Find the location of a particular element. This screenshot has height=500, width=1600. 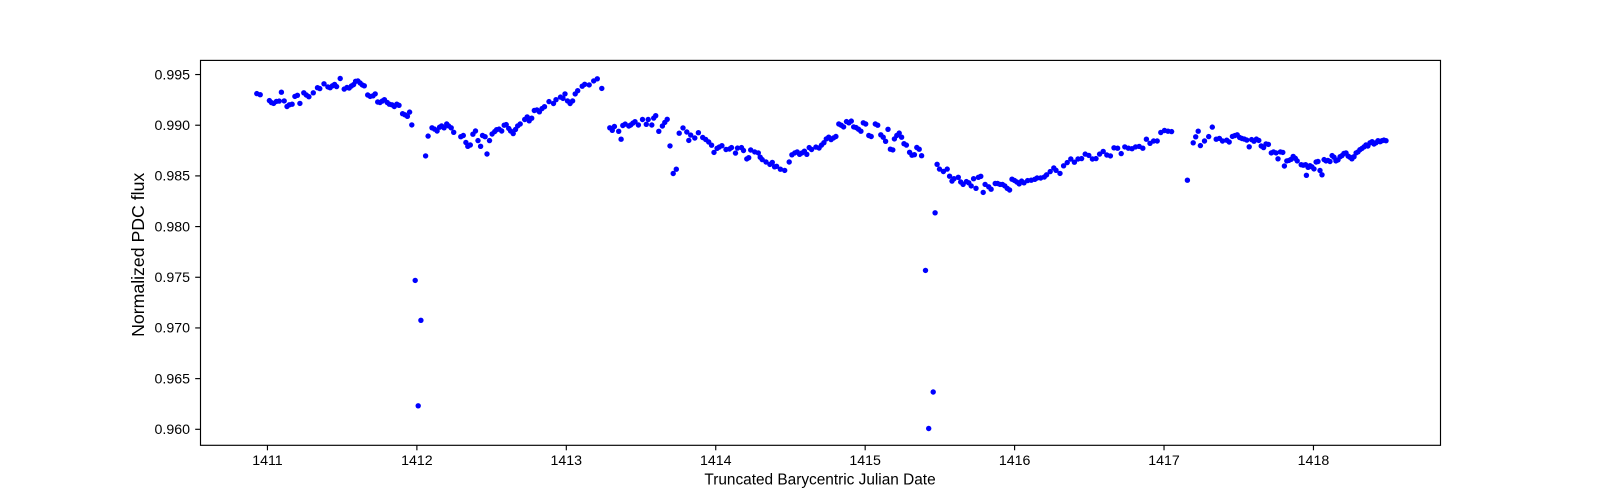

svg-text: 0.965 is located at coordinates (172, 379).